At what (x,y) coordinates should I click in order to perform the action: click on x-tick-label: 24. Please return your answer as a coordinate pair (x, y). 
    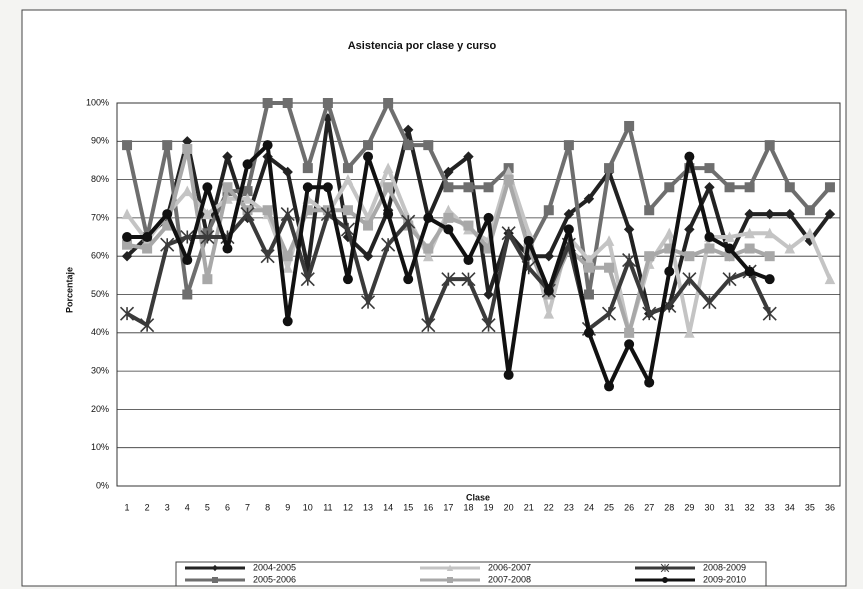
    Looking at the image, I should click on (589, 507).